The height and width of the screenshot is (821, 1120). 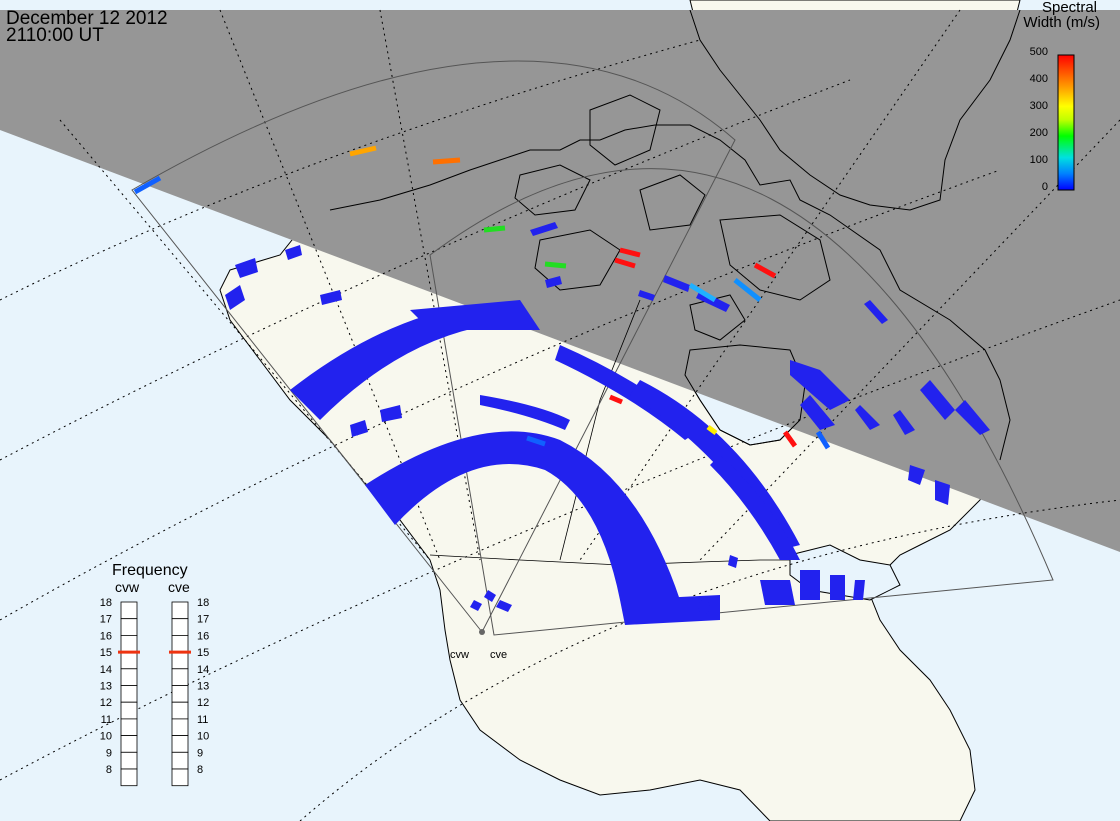 What do you see at coordinates (127, 587) in the screenshot?
I see `frequency-radar-cvw: cvw` at bounding box center [127, 587].